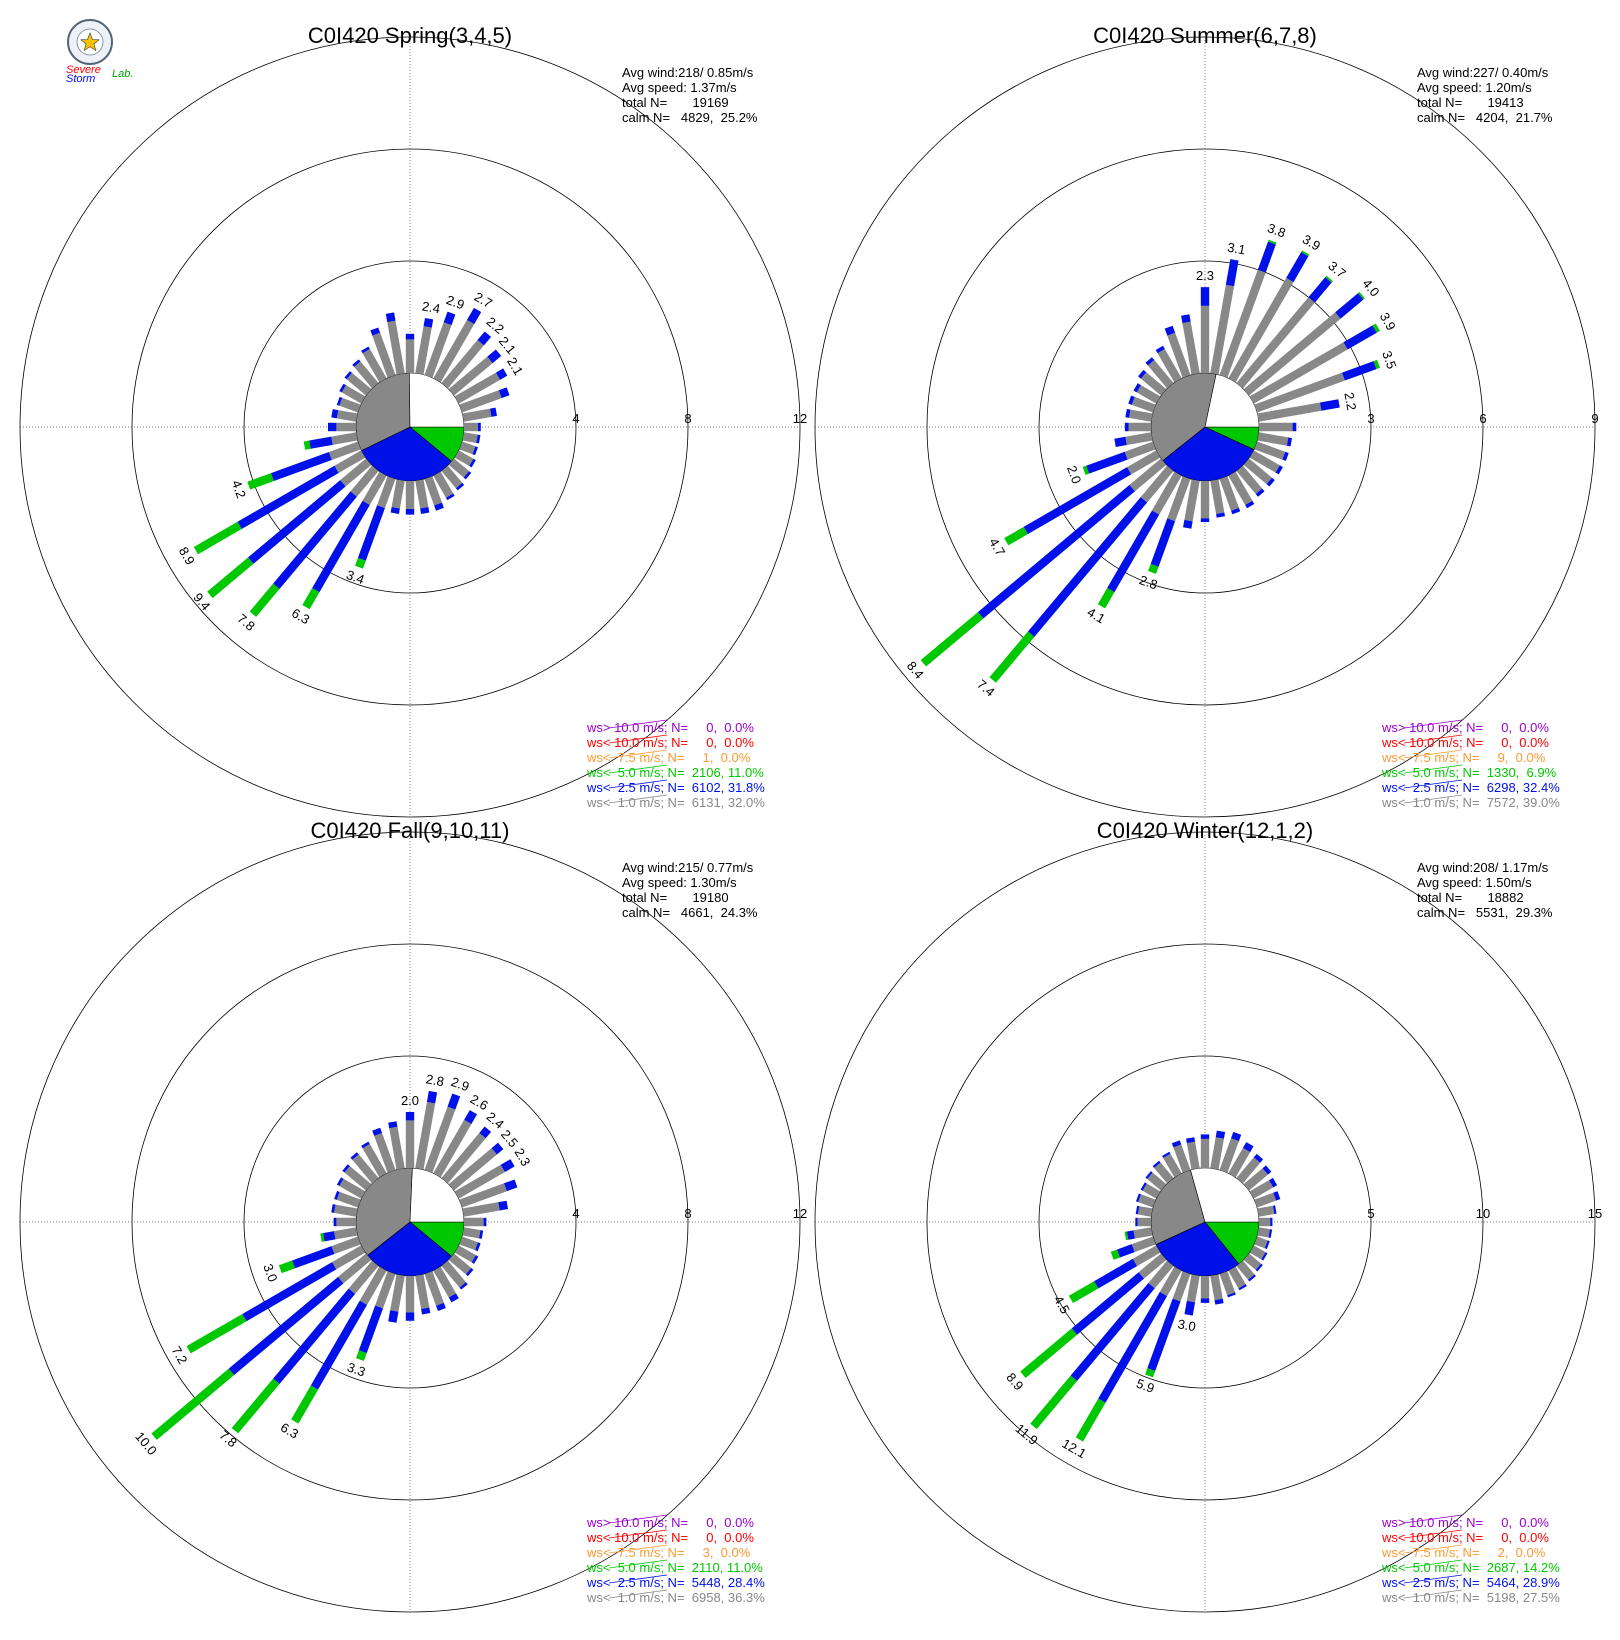  Describe the element at coordinates (1474, 882) in the screenshot. I see `stats-line: Avg speed: 1.50m/s` at that location.